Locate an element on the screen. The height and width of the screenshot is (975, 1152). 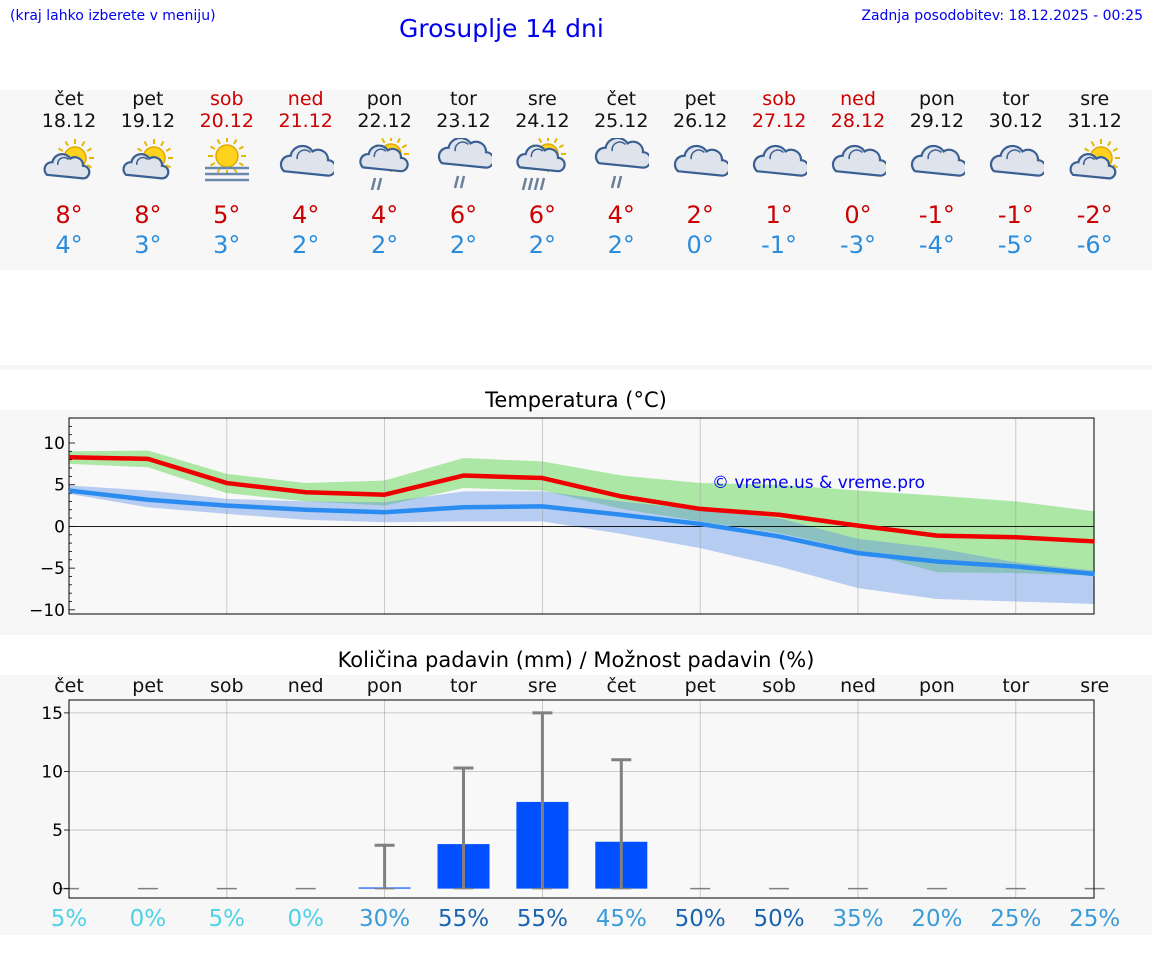
day-column: pon 29.12 -1° -4° is located at coordinates (937, 174).